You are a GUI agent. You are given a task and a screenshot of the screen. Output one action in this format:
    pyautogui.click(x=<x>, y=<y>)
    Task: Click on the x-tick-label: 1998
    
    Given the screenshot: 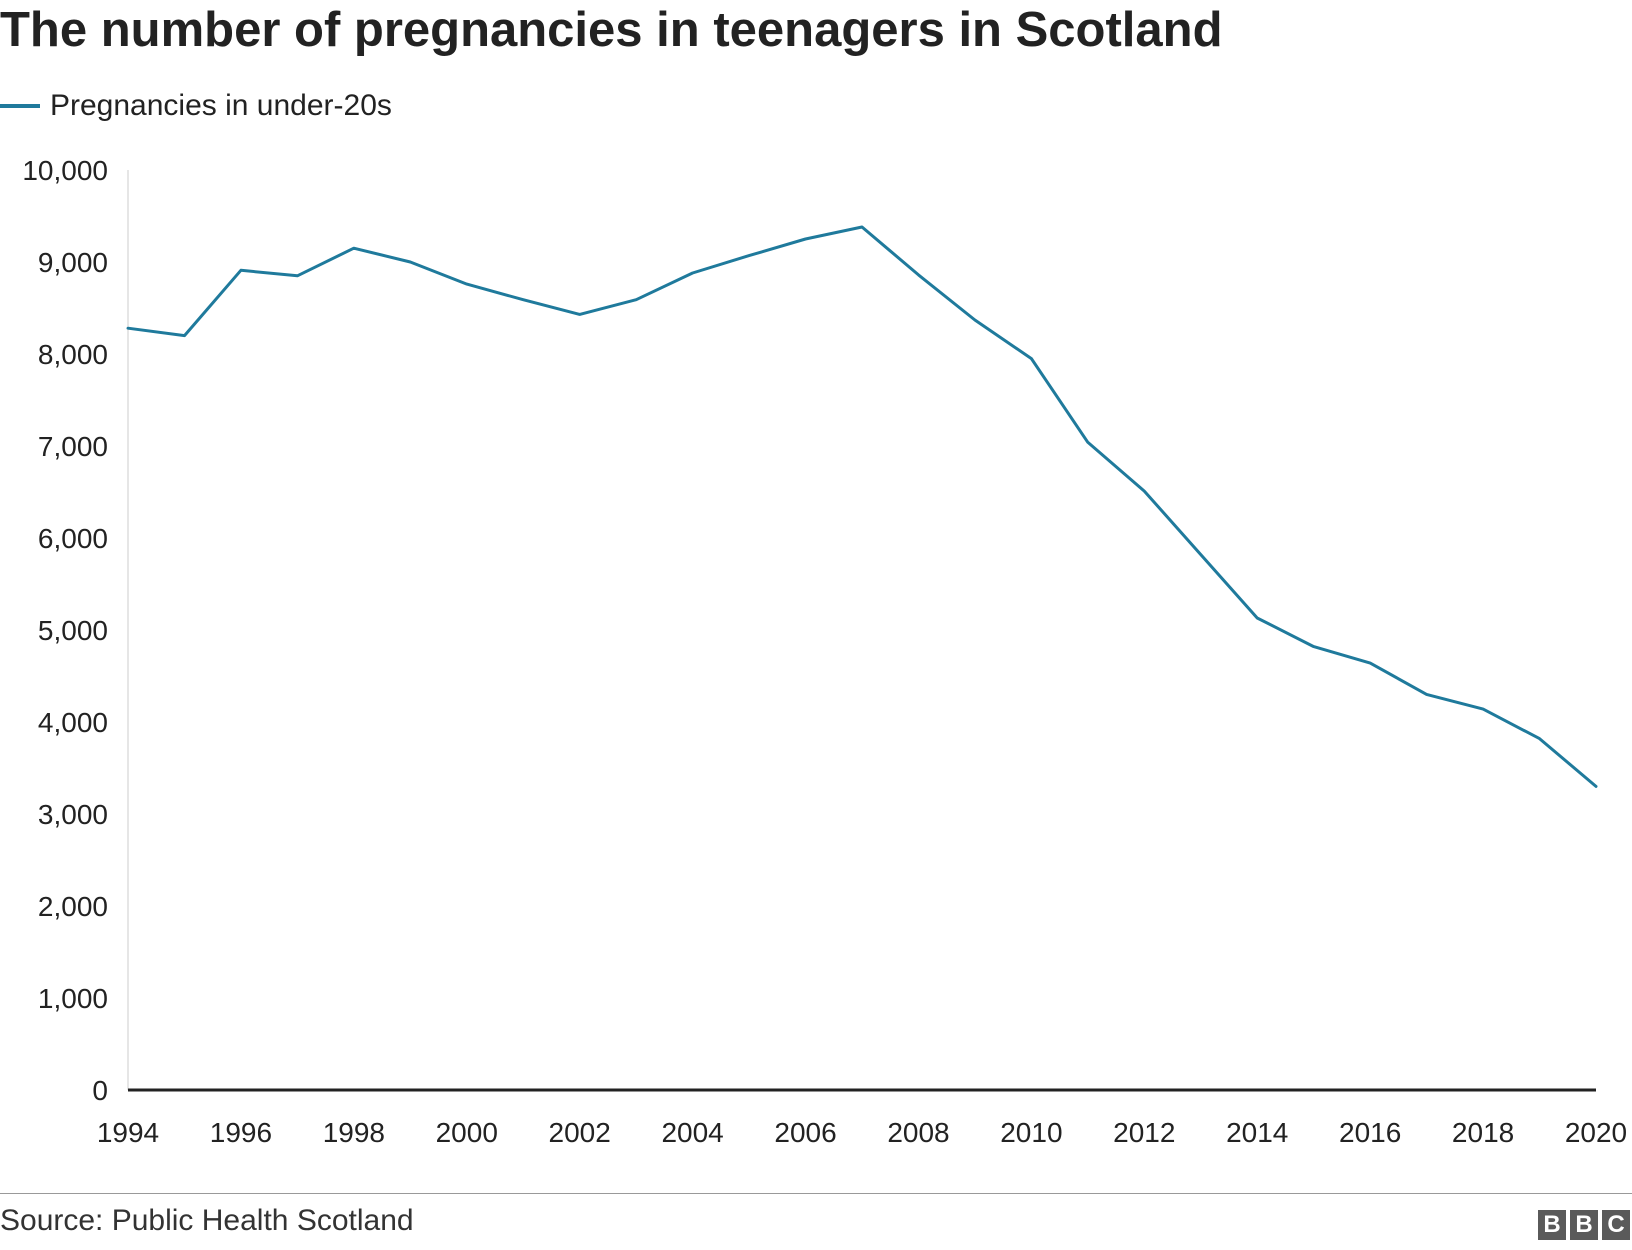 What is the action you would take?
    pyautogui.click(x=354, y=1132)
    